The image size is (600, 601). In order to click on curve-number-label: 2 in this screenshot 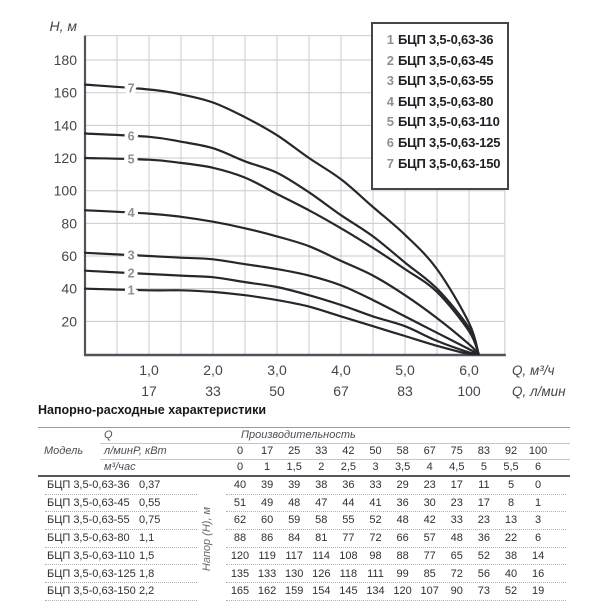, I will do `click(131, 274)`.